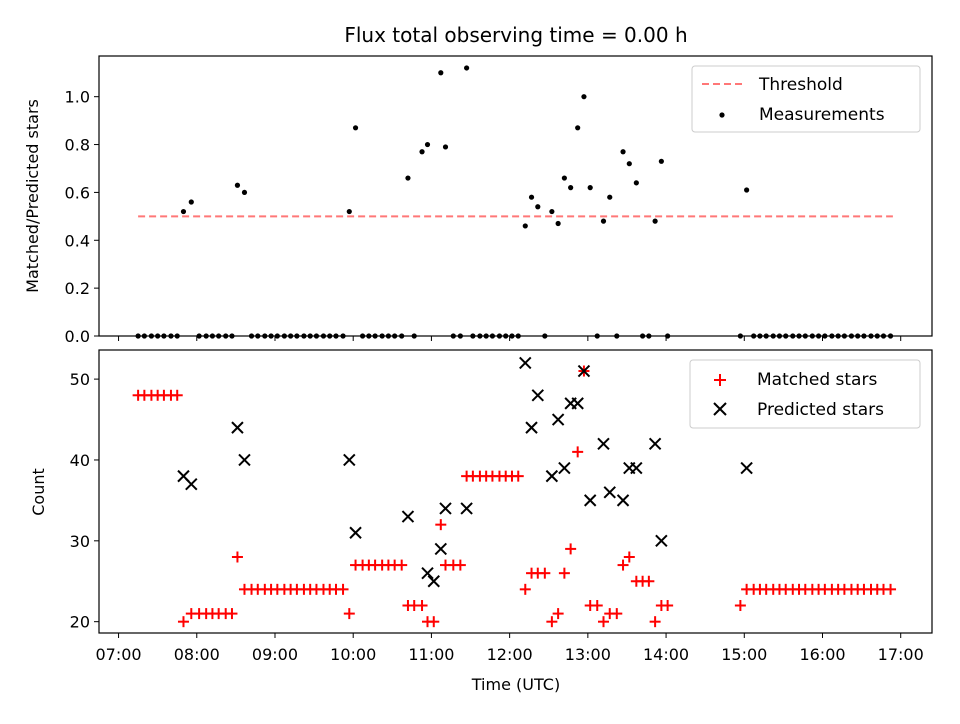 This screenshot has height=724, width=960. What do you see at coordinates (80, 541) in the screenshot?
I see `bottom-y-tick-label: 30` at bounding box center [80, 541].